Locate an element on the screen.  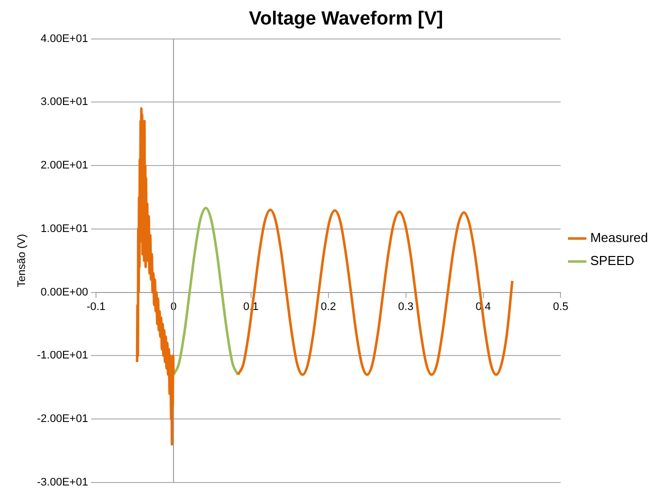
line-series is located at coordinates (206, 291).